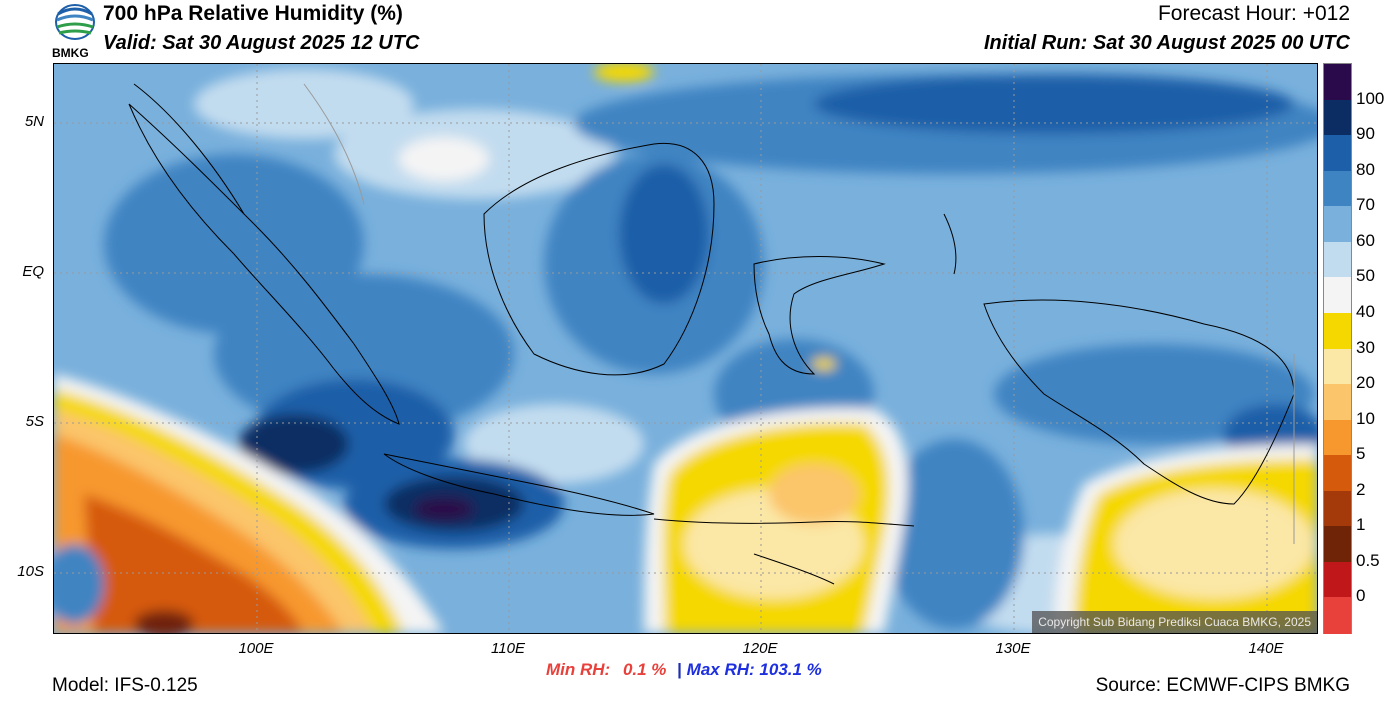 The width and height of the screenshot is (1400, 709). I want to click on max-rh-value: 103.1 %, so click(790, 669).